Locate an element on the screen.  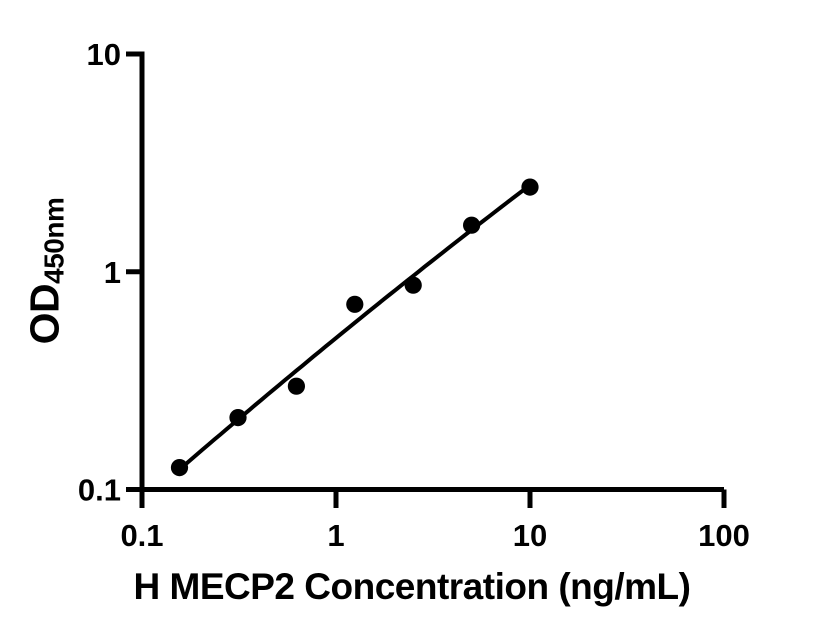
y-axis-title-text: OD450nm is located at coordinates (46, 271).